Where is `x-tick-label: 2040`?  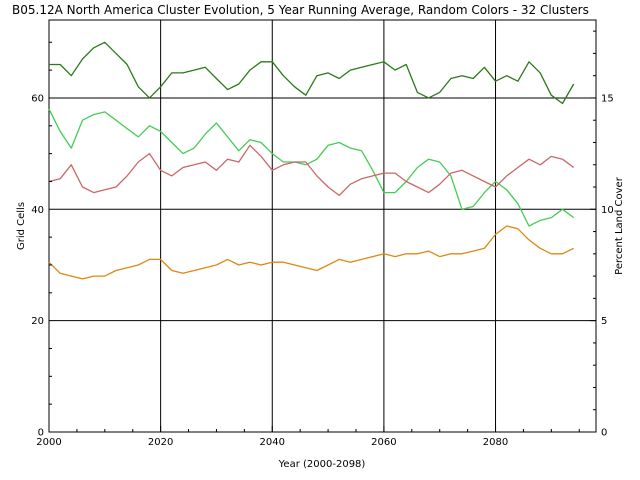 x-tick-label: 2040 is located at coordinates (272, 442).